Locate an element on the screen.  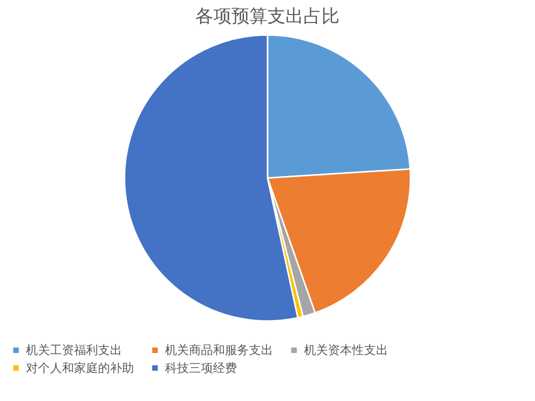
legend-label: 对个人和家庭的补助 is located at coordinates (80, 368).